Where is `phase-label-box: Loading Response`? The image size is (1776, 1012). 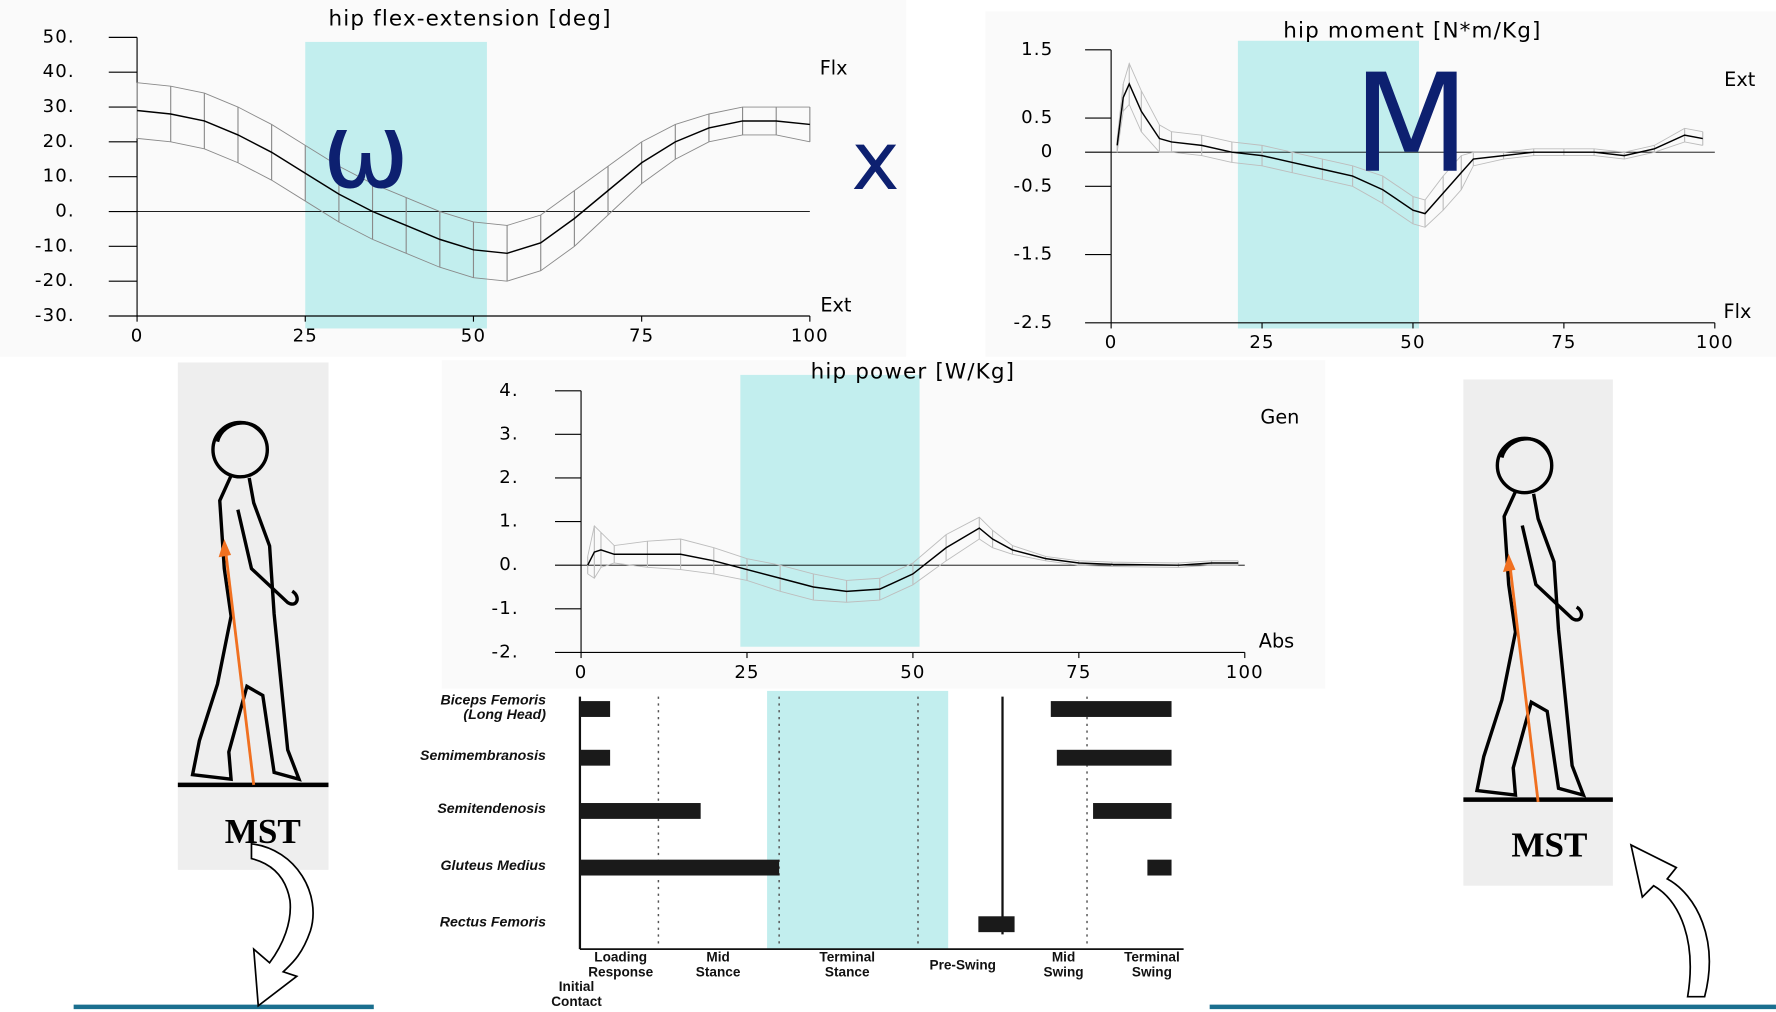 phase-label-box: Loading Response is located at coordinates (621, 965).